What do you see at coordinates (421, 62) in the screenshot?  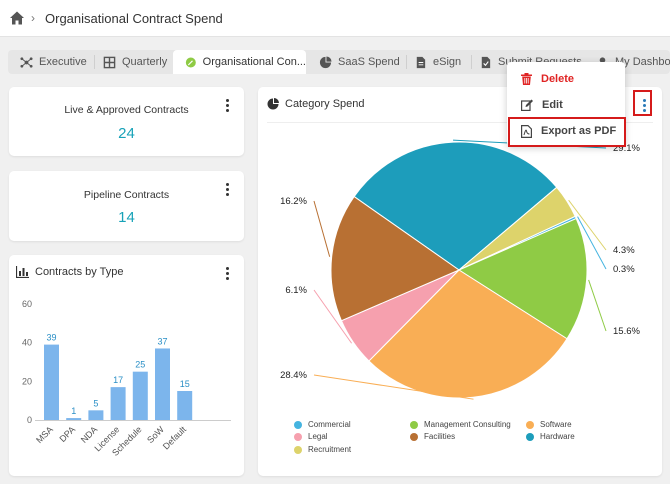 I see `document-icon` at bounding box center [421, 62].